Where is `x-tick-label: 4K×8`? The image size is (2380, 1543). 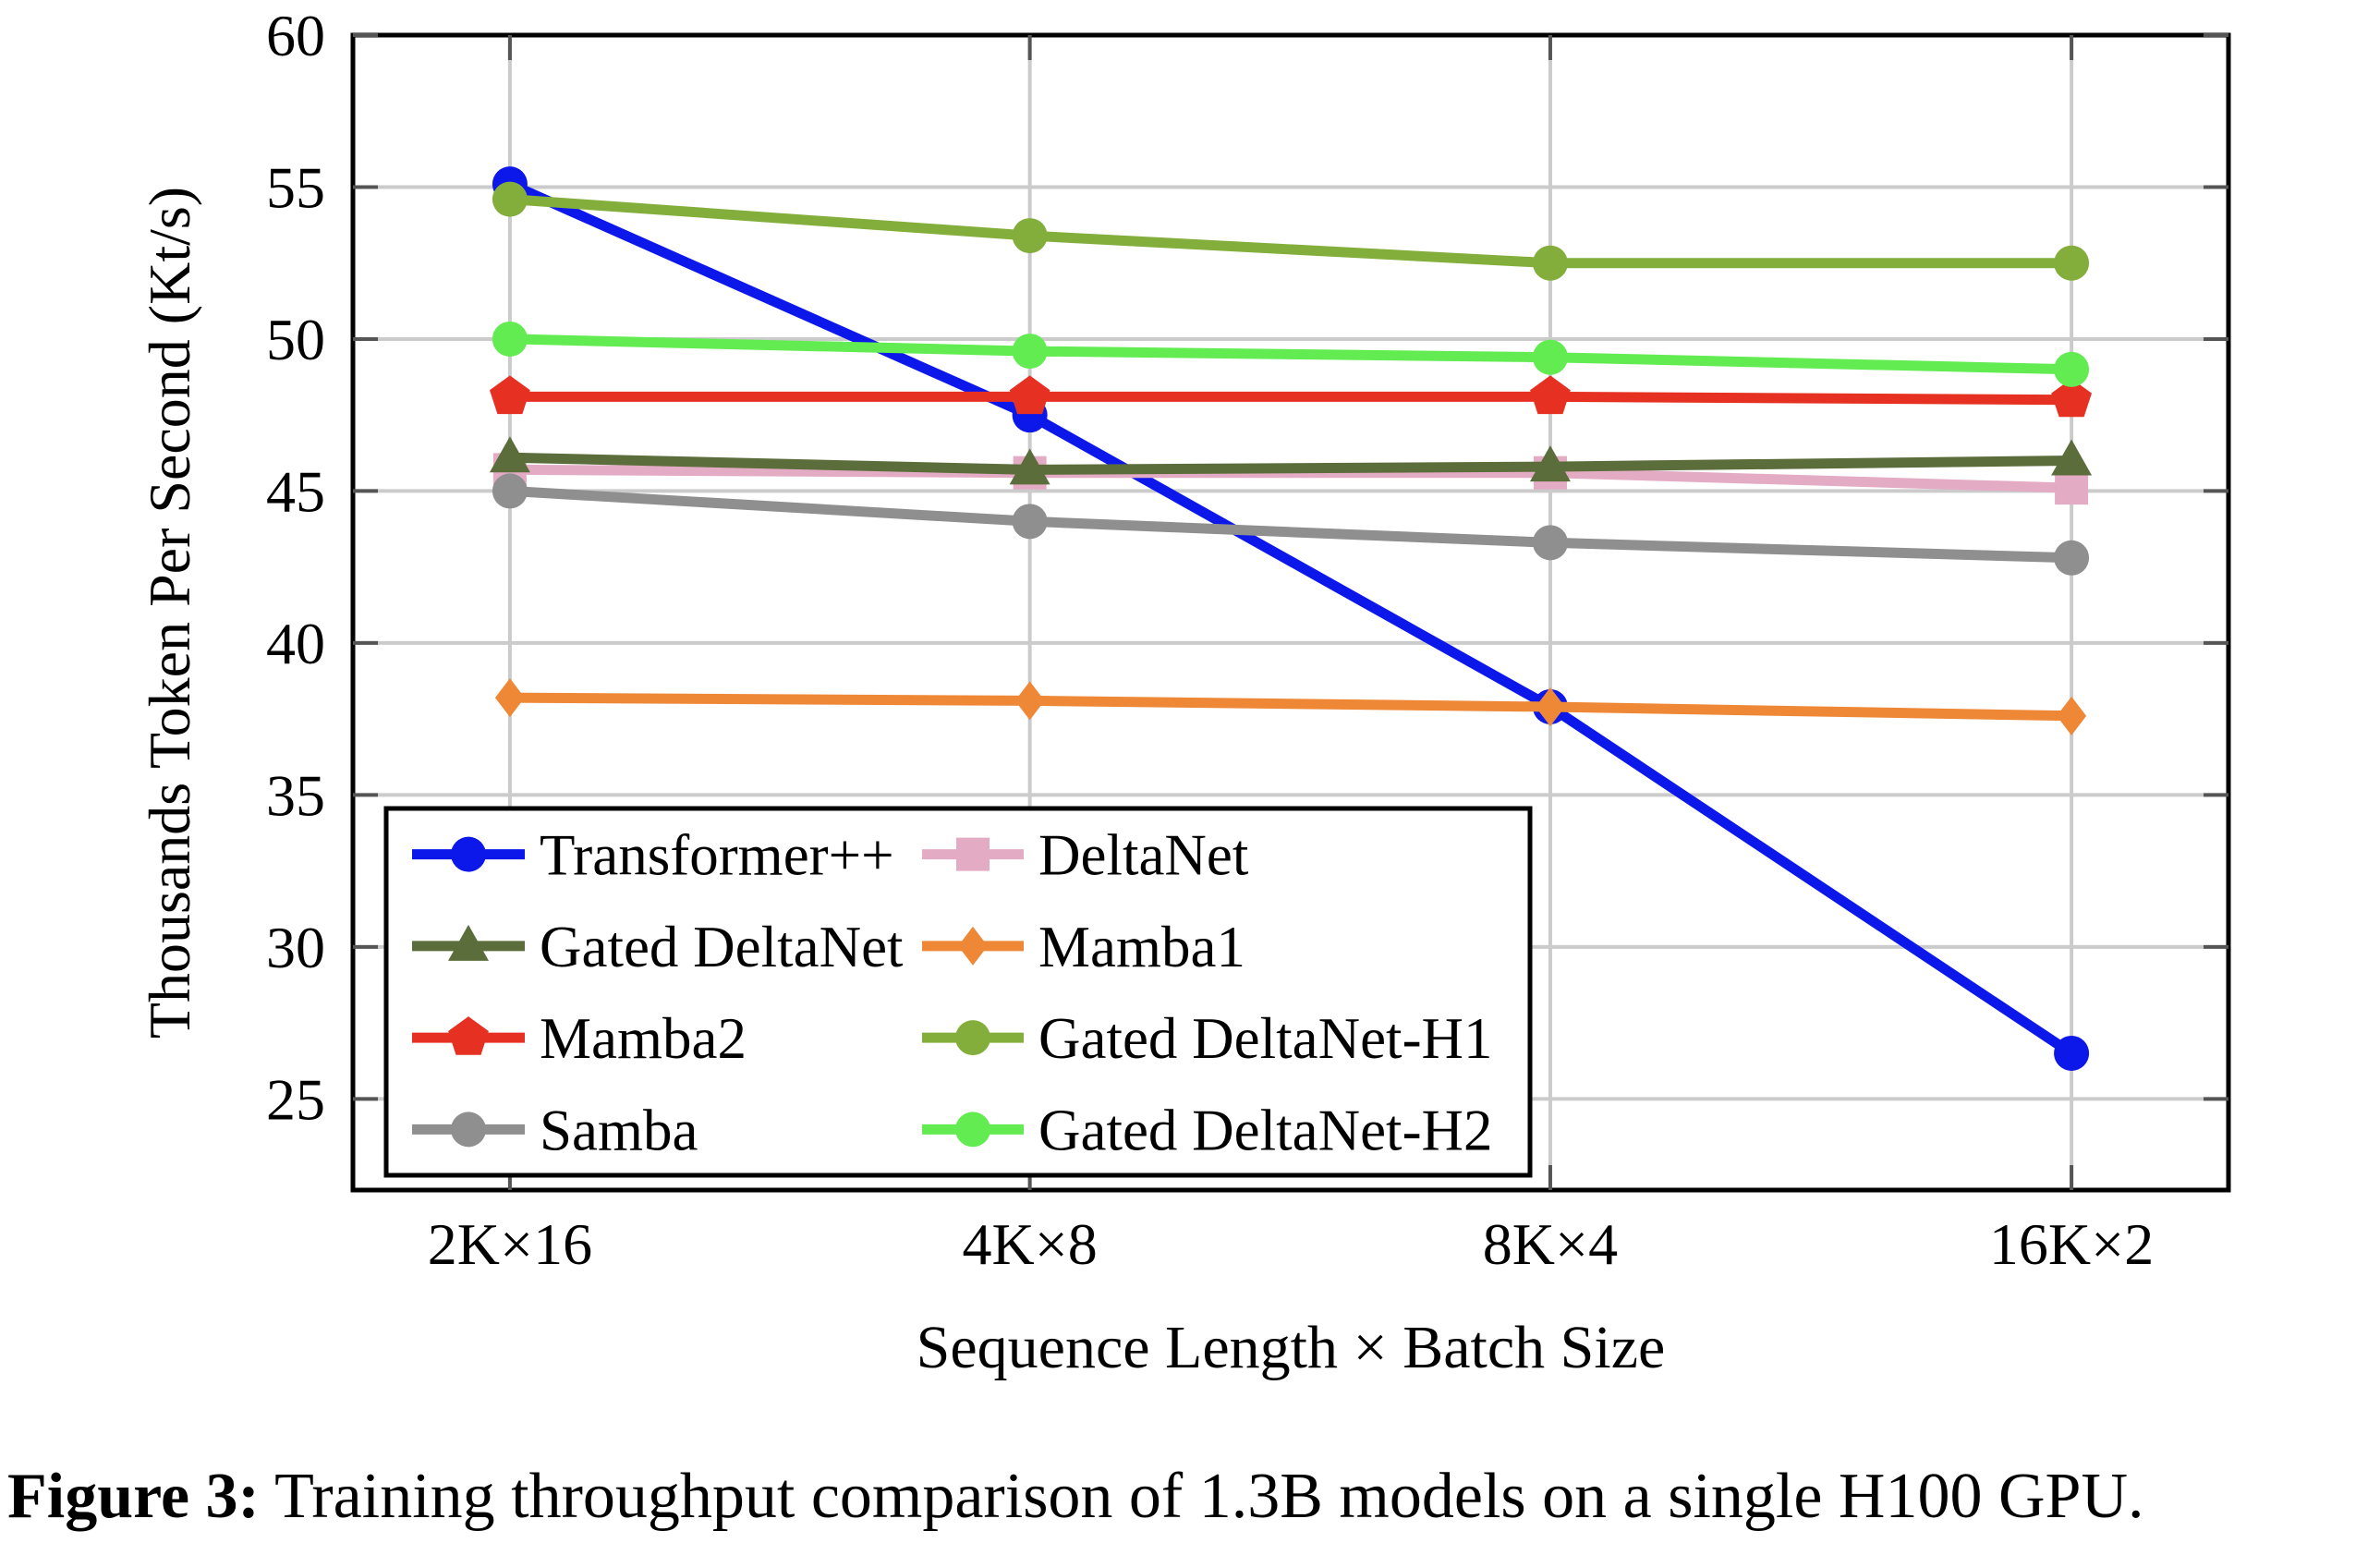
x-tick-label: 4K×8 is located at coordinates (1029, 1244).